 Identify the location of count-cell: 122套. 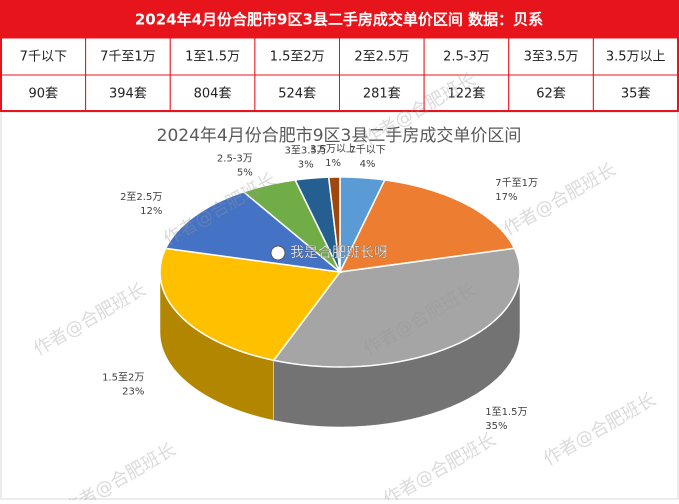
(467, 94).